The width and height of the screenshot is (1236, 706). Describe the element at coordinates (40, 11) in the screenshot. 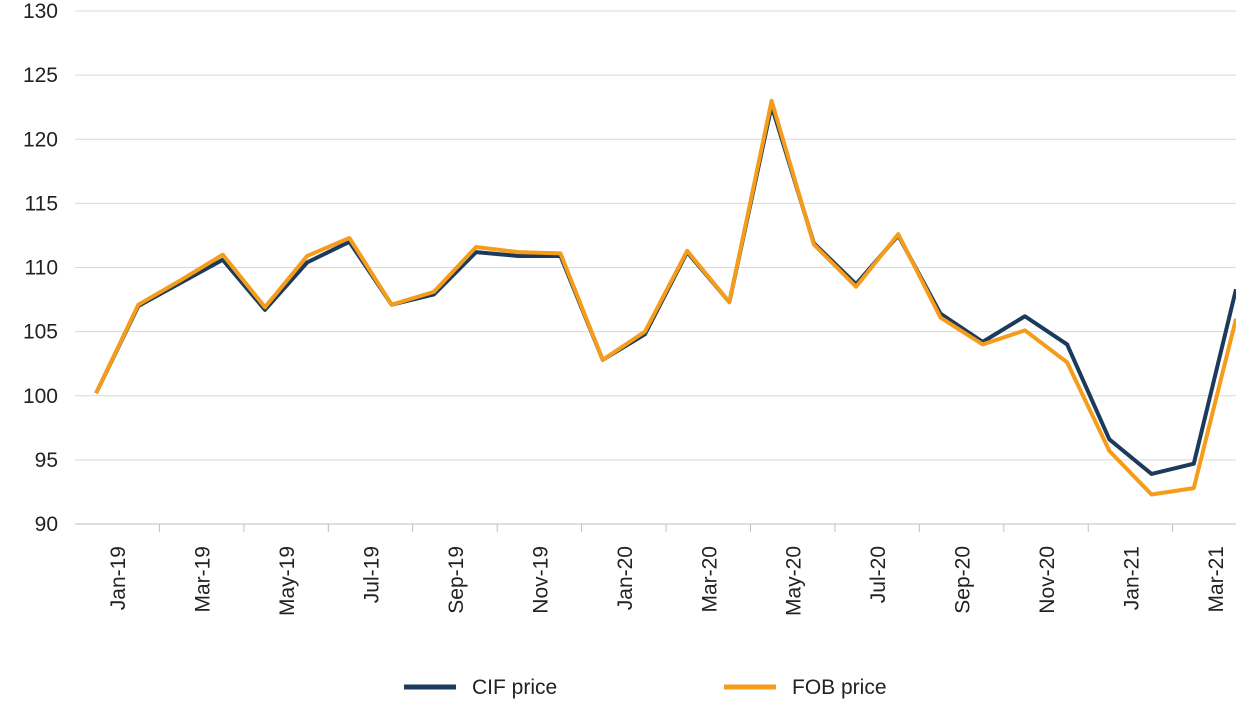

I see `y-tick-label: 130` at that location.